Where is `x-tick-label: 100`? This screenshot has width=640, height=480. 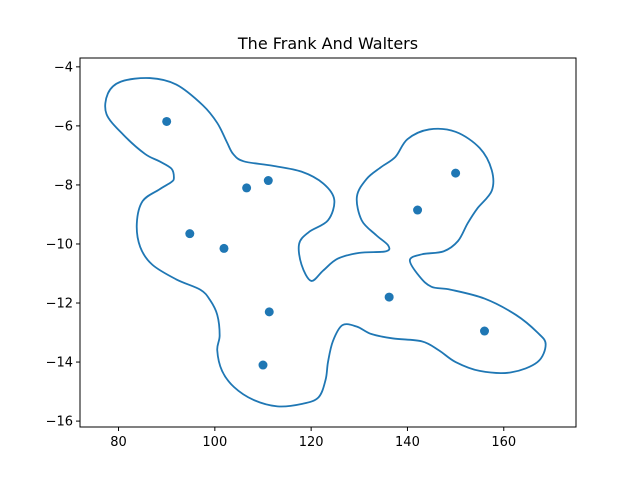
x-tick-label: 100 is located at coordinates (214, 442).